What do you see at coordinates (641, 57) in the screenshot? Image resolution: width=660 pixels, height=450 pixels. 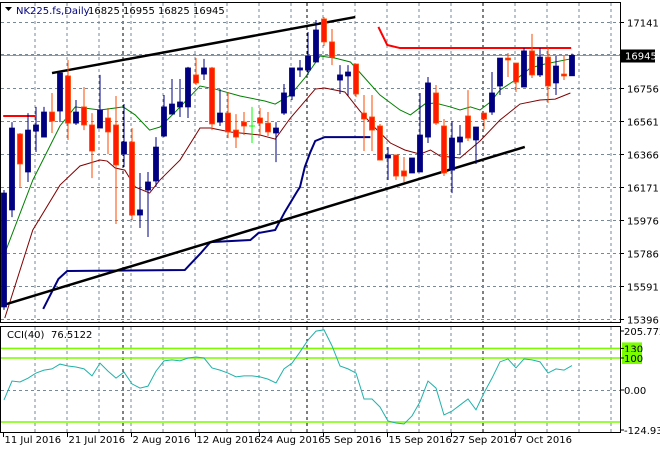 I see `current-price-label: 16945` at bounding box center [641, 57].